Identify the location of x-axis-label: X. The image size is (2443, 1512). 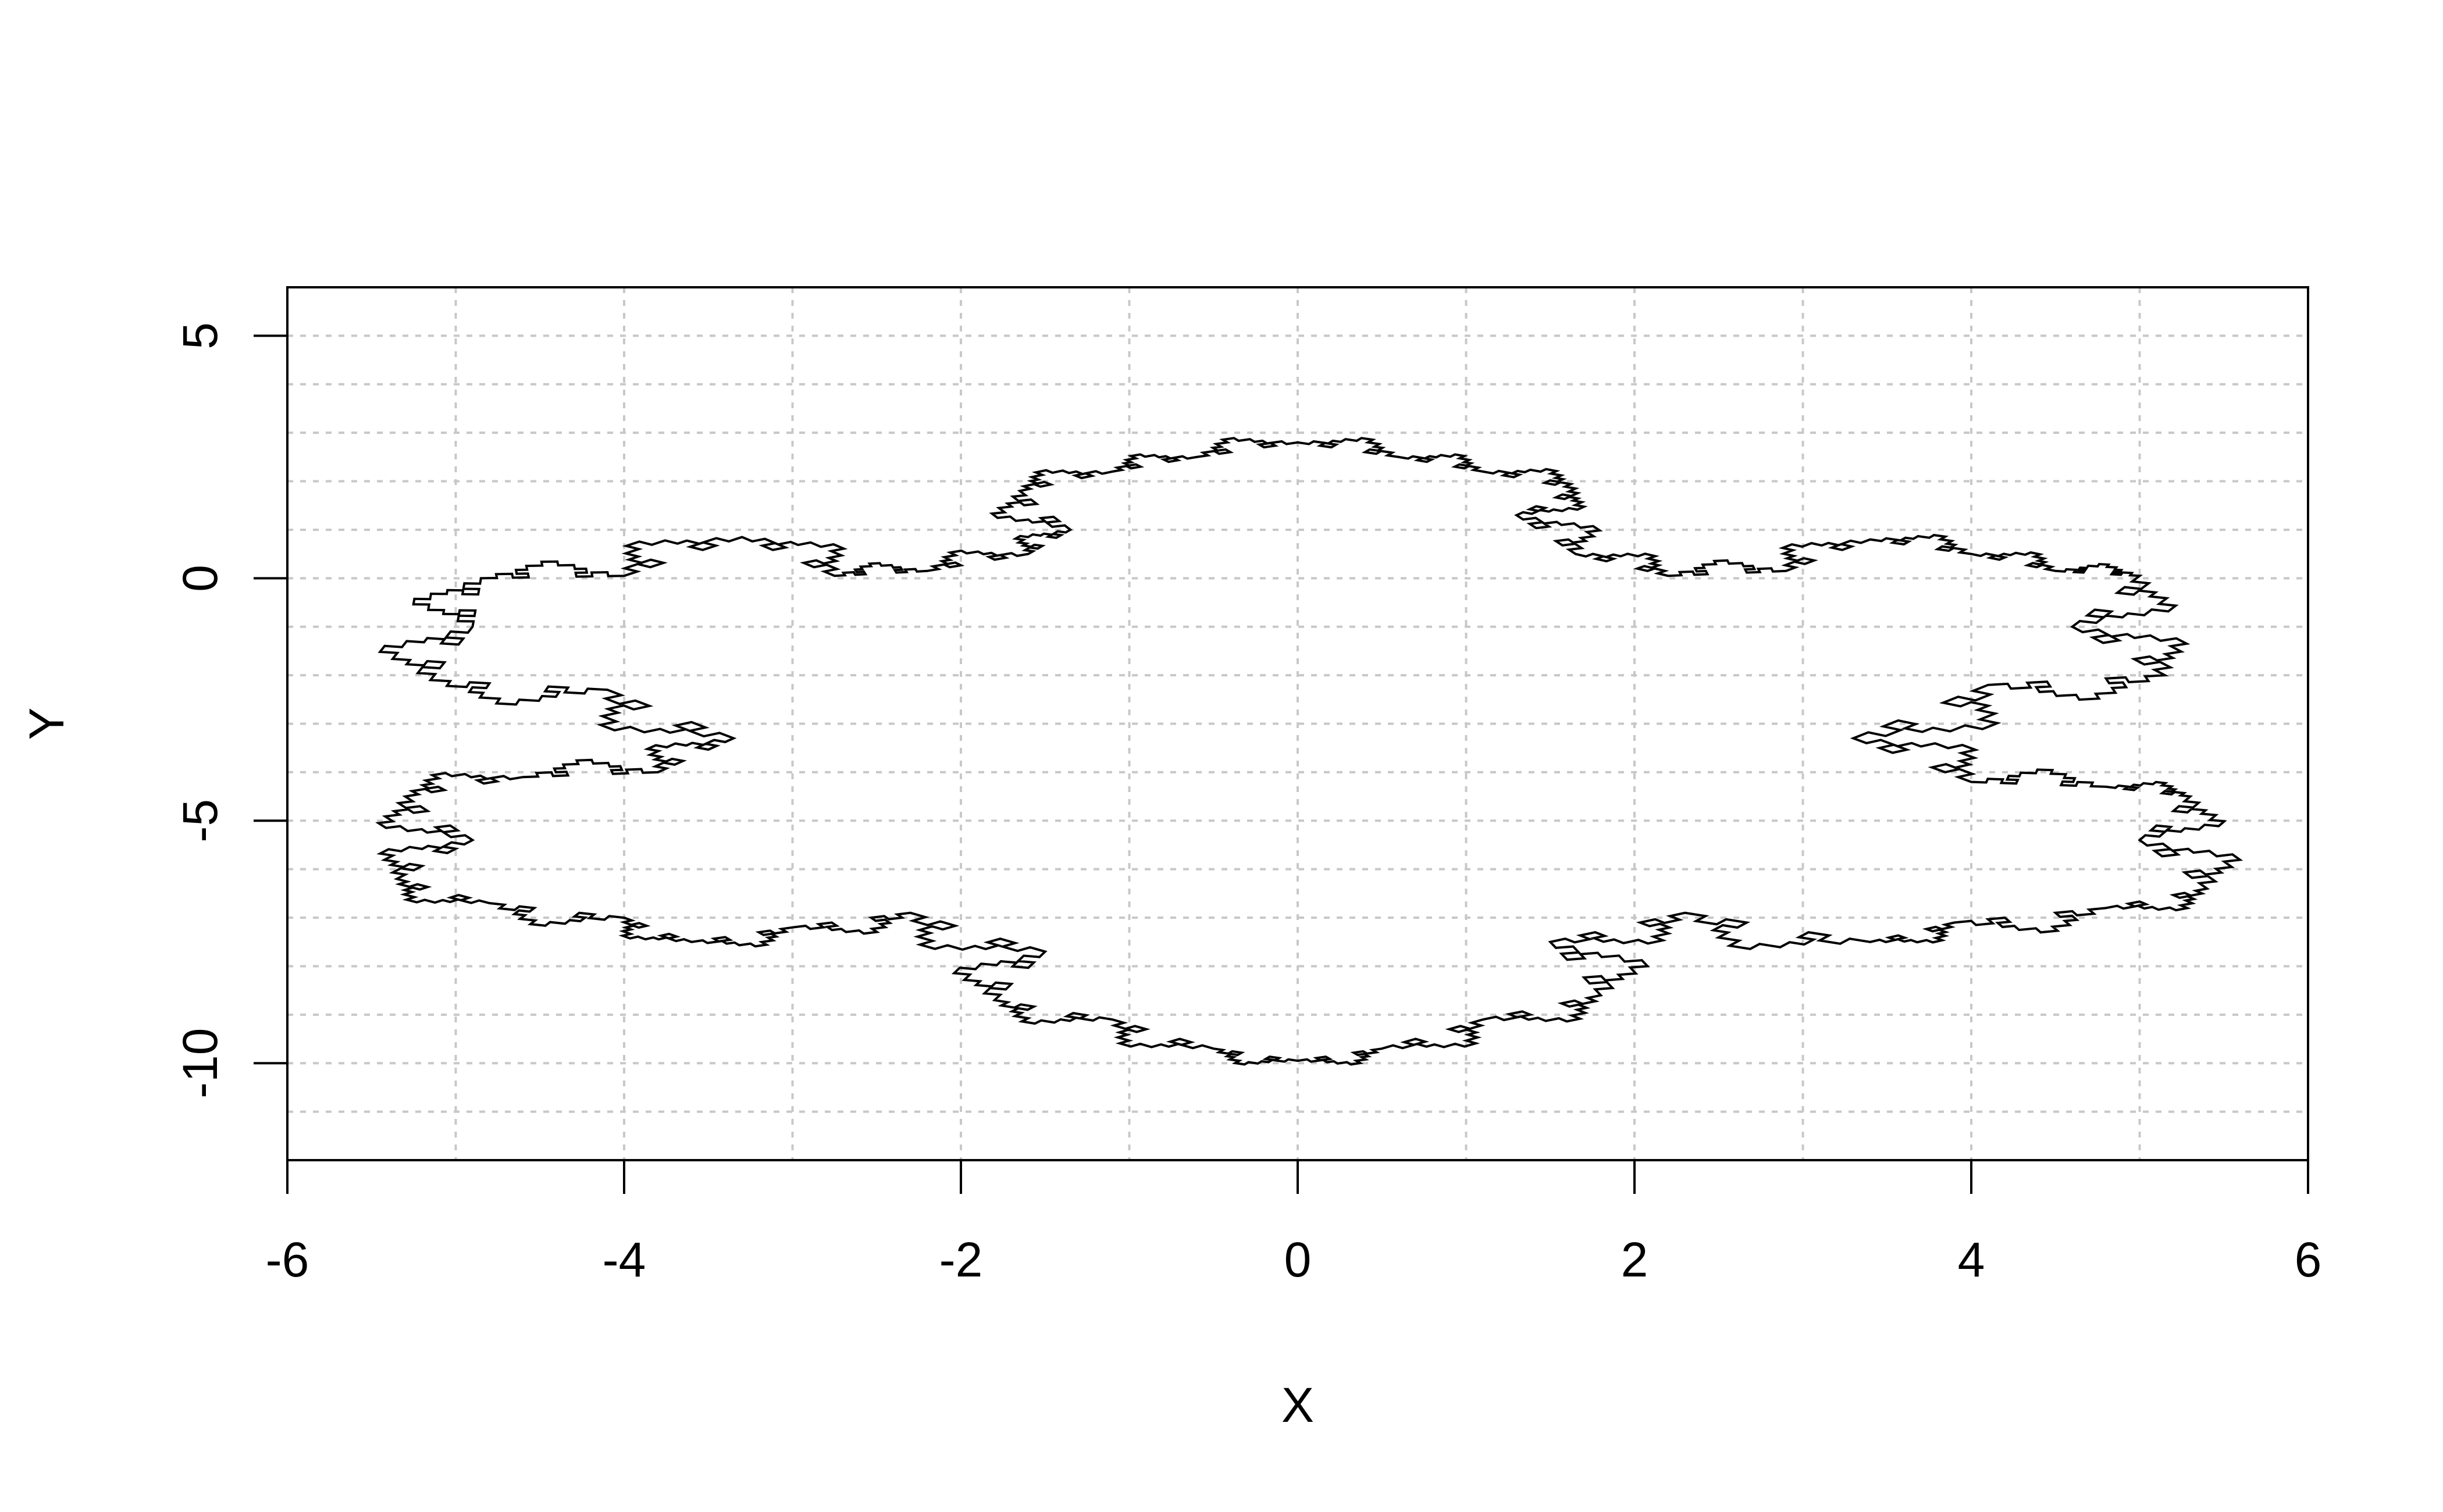
(1297, 1405).